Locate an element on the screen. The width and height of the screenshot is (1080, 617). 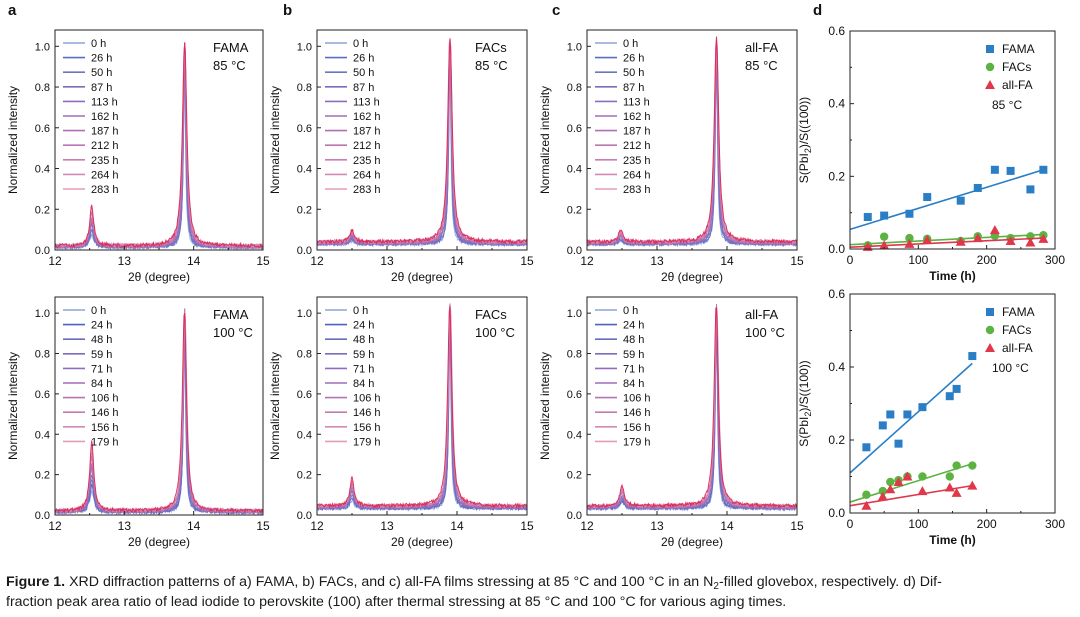
x-tick-label: 200 is located at coordinates (987, 260).